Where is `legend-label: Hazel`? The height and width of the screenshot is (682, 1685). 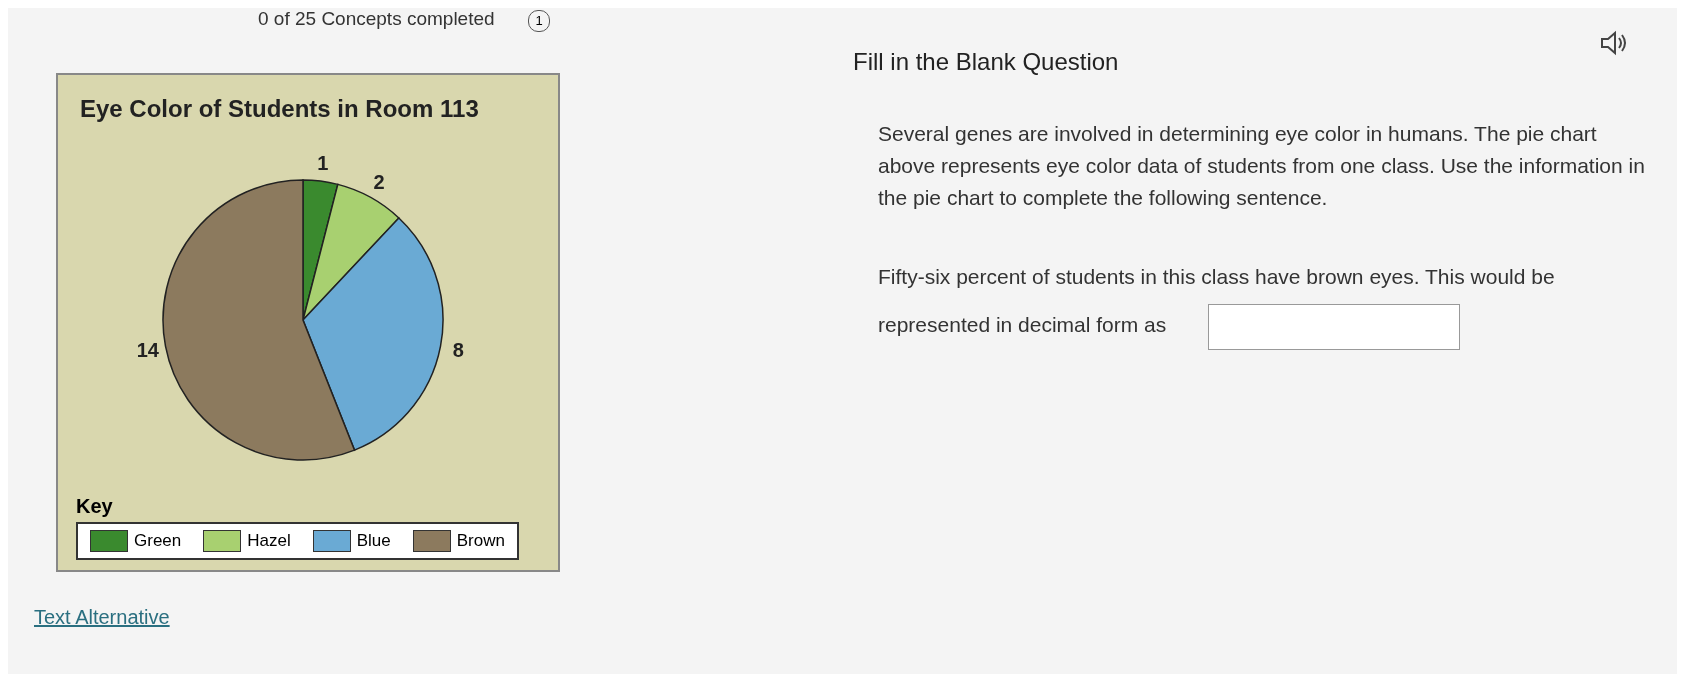 legend-label: Hazel is located at coordinates (269, 541).